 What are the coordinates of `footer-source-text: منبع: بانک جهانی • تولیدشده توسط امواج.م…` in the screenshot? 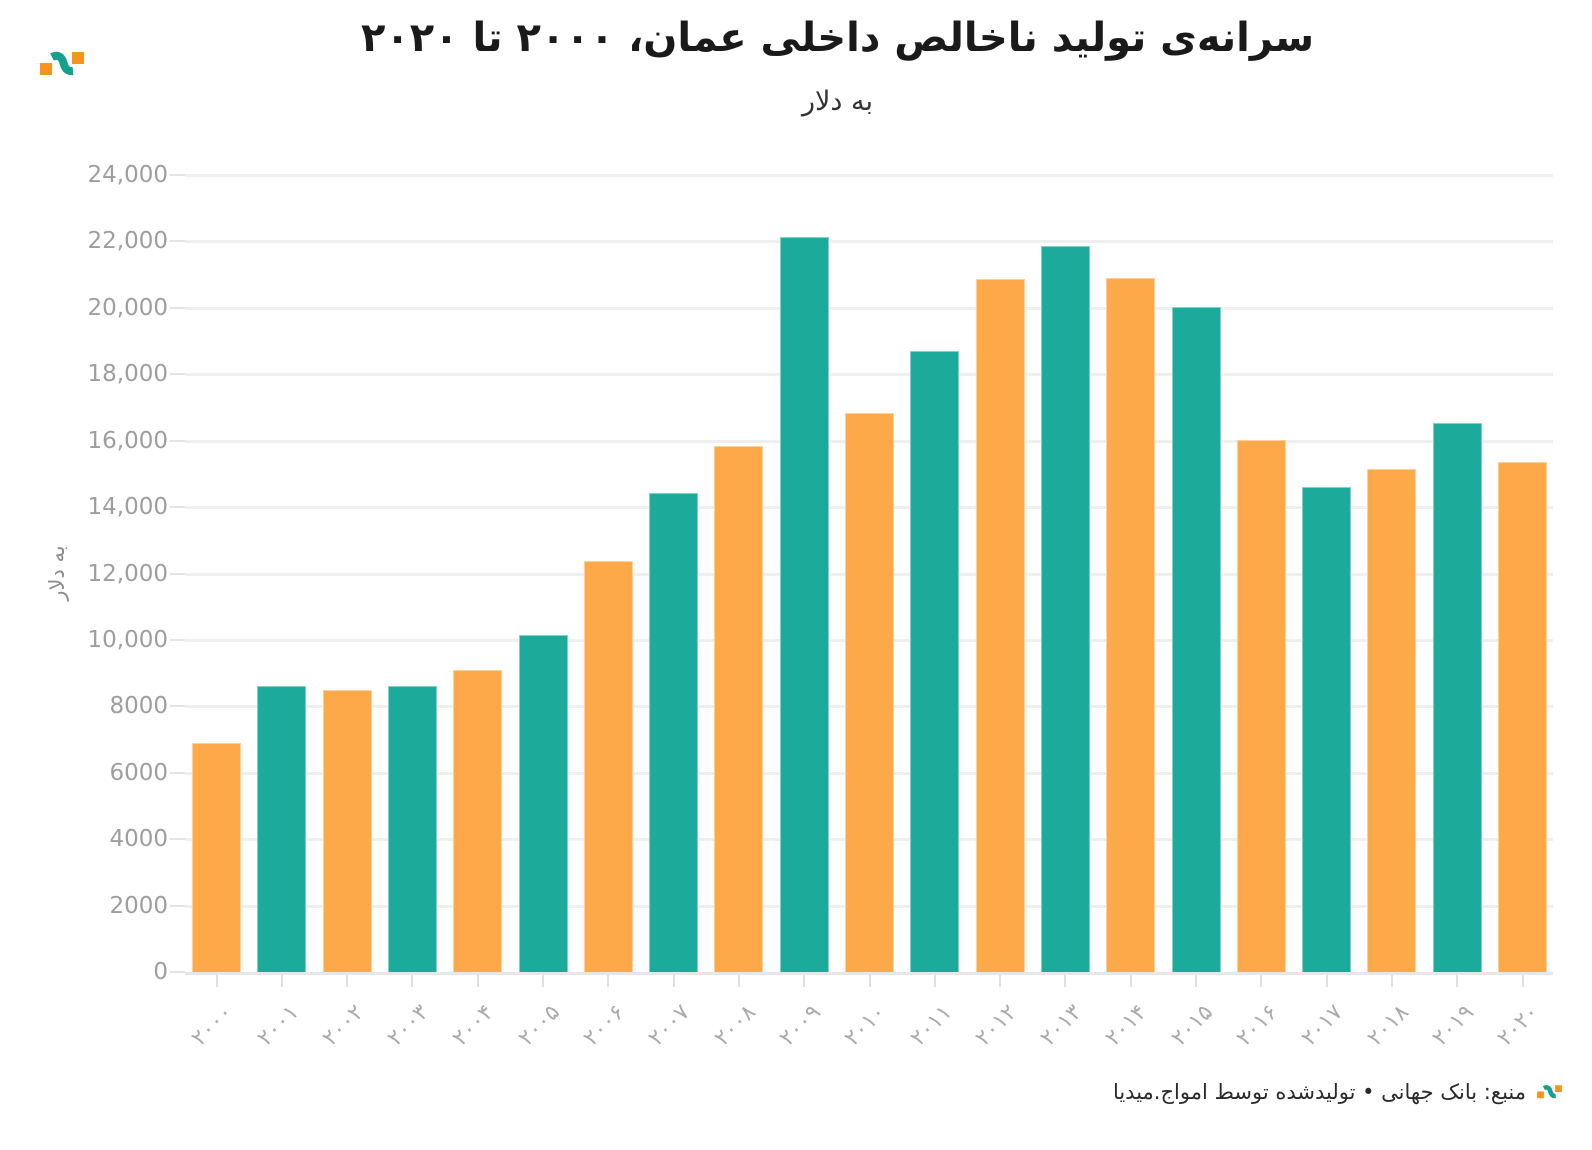 It's located at (1319, 1092).